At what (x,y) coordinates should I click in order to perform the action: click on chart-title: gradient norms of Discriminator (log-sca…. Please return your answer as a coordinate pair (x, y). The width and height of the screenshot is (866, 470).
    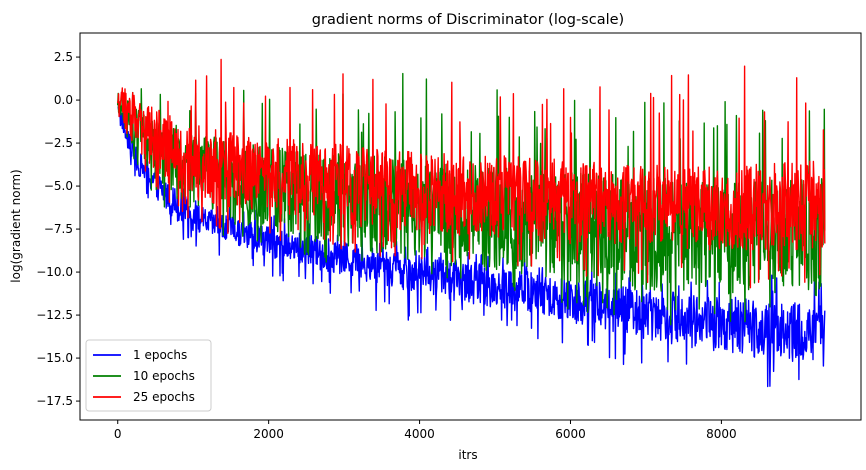
    Looking at the image, I should click on (468, 20).